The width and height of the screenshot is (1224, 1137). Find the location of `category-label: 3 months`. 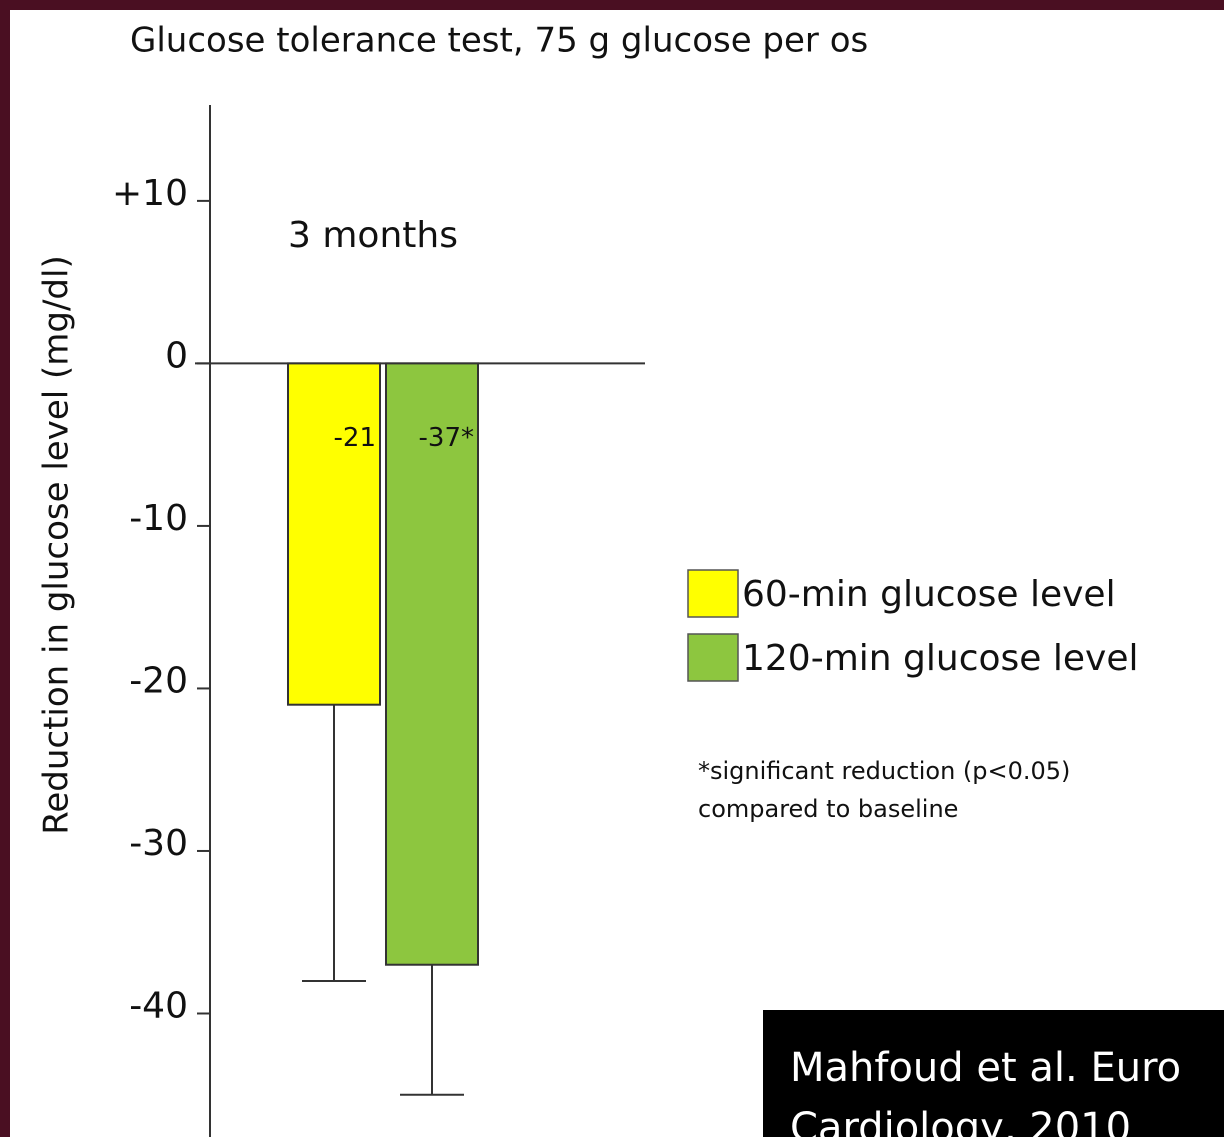

category-label: 3 months is located at coordinates (373, 235).